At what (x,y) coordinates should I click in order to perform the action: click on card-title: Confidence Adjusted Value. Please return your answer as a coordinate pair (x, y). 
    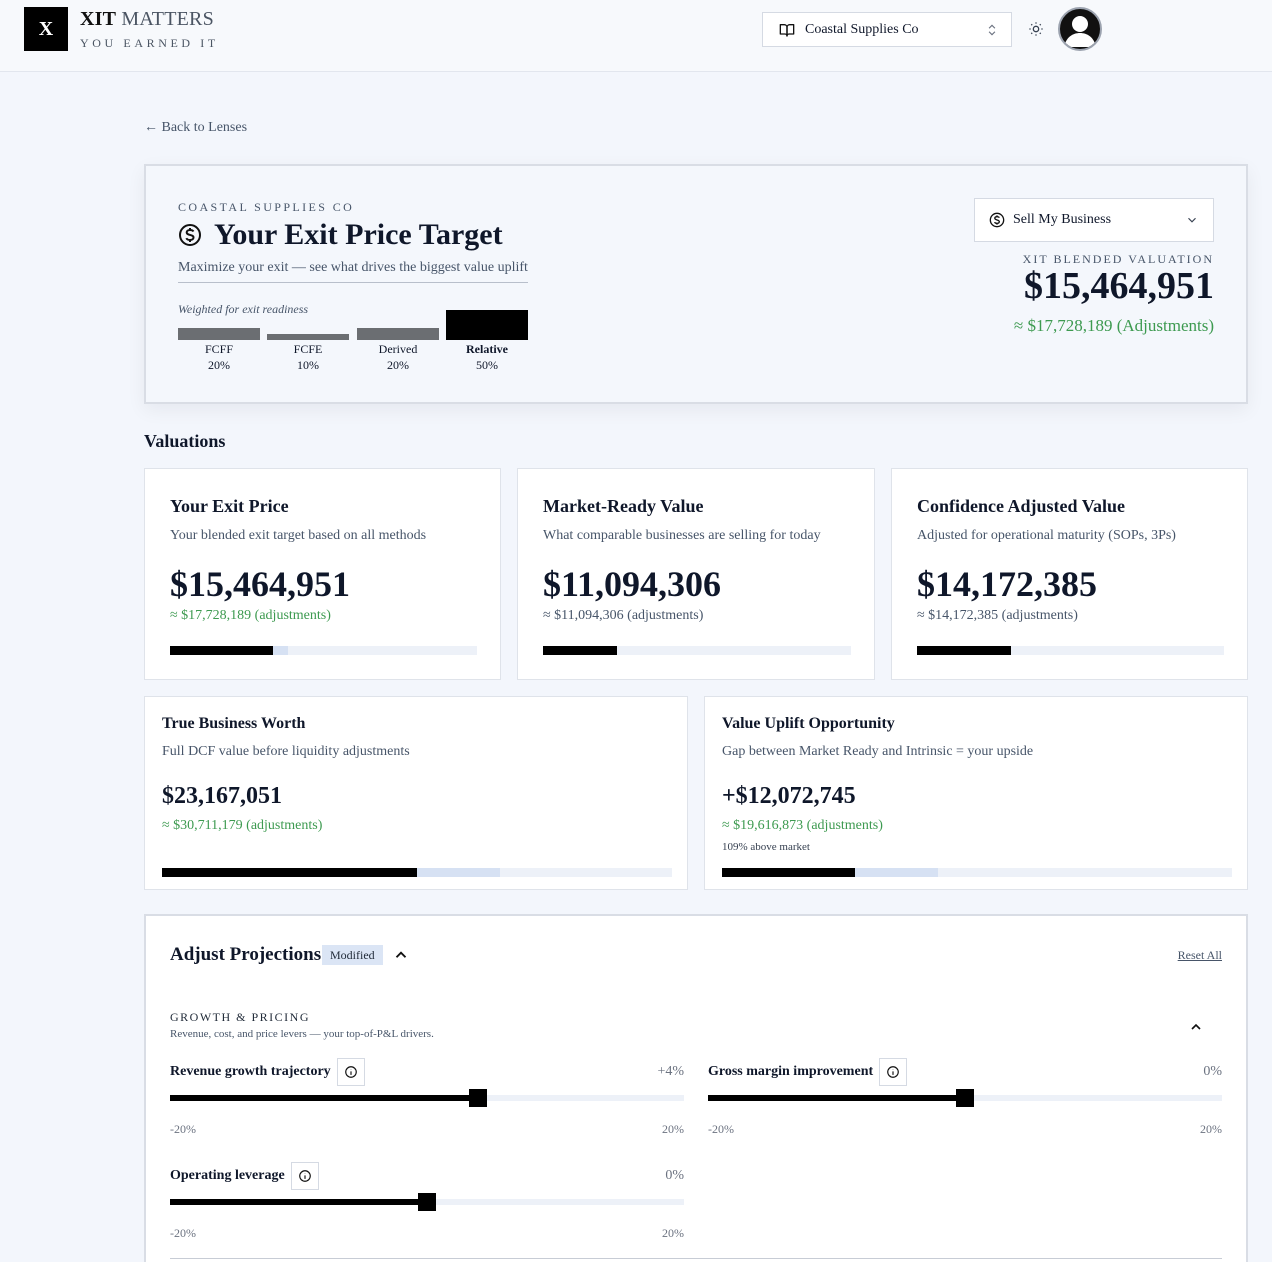
    Looking at the image, I should click on (1021, 506).